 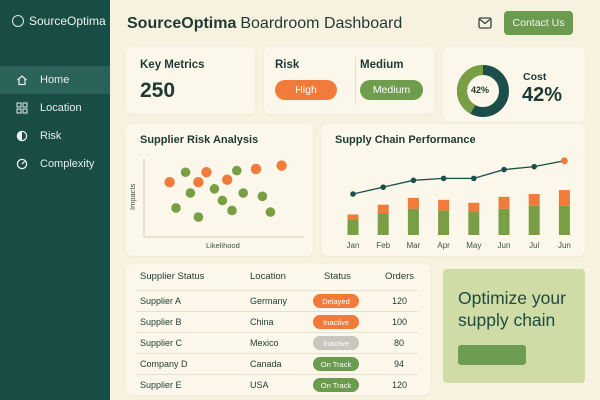 What do you see at coordinates (458, 177) in the screenshot?
I see `performance-line` at bounding box center [458, 177].